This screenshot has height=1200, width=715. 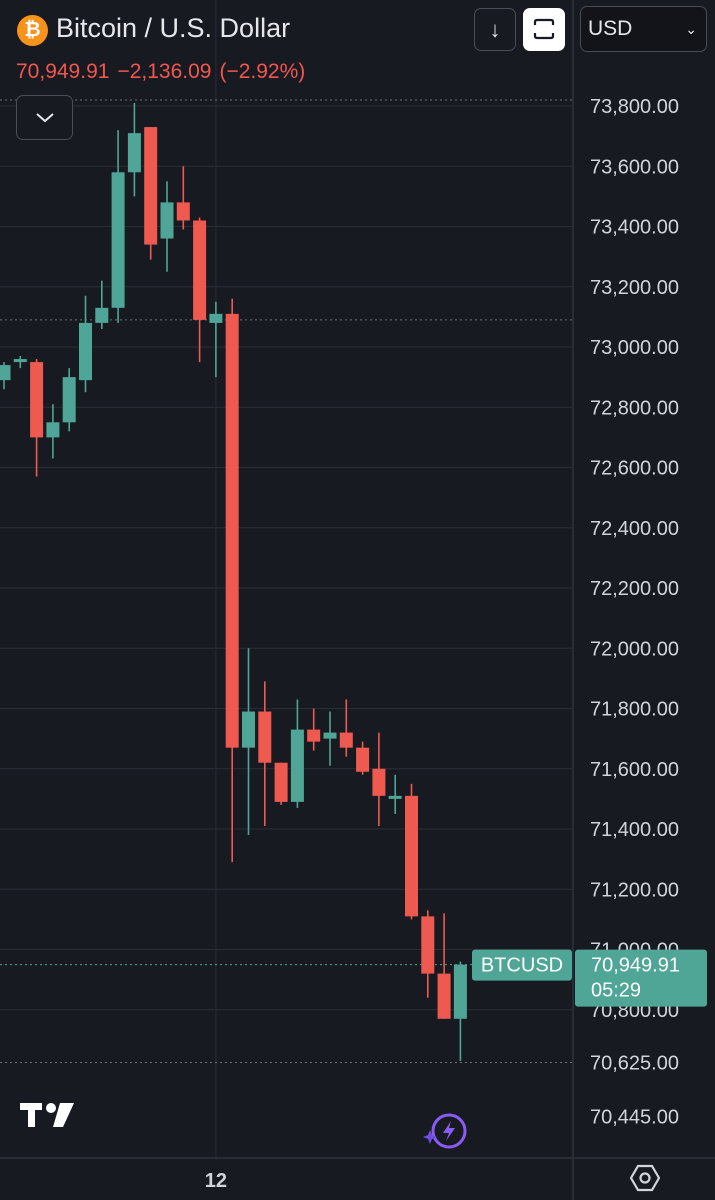 I want to click on y-tick-label: 71,200.00, so click(x=634, y=890).